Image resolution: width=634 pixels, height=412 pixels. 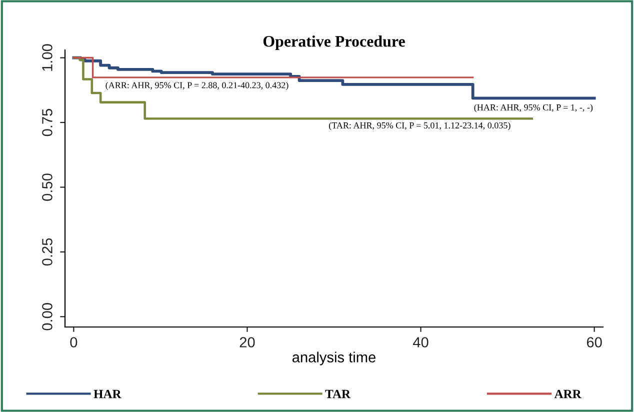 I want to click on y-tick-label: 0.50, so click(x=47, y=187).